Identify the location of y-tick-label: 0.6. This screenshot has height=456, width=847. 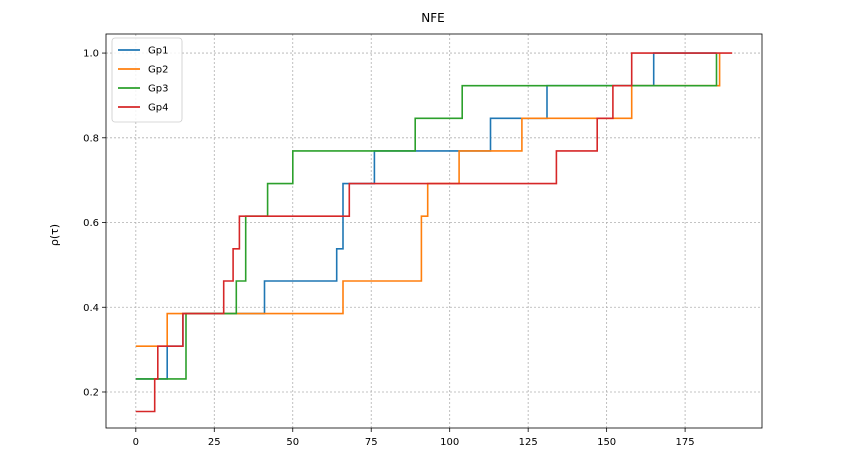
(91, 223).